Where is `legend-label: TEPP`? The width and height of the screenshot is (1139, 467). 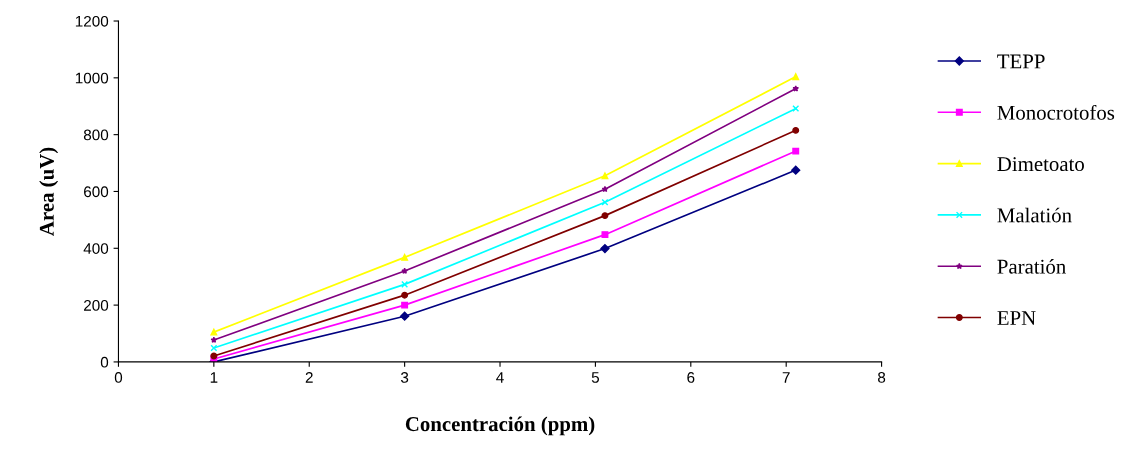 legend-label: TEPP is located at coordinates (1021, 61).